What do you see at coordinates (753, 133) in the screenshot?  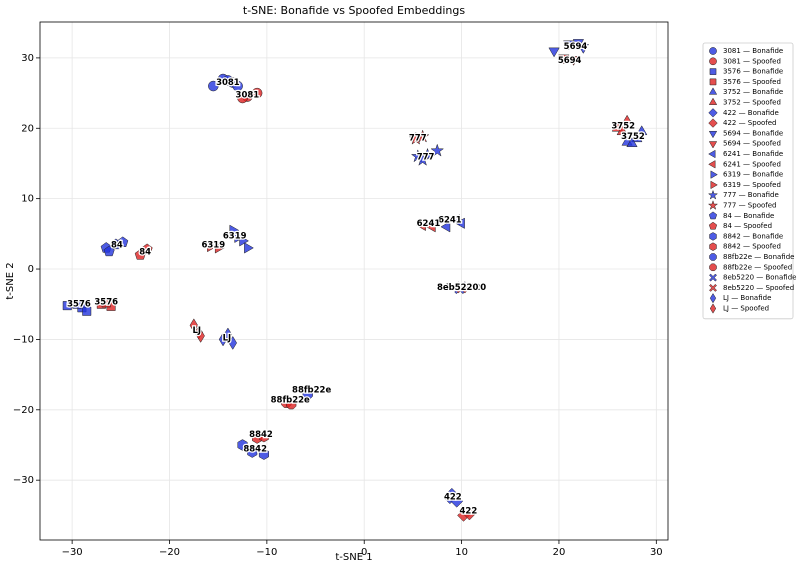 I see `legend-label: 5694 — Bonafide` at bounding box center [753, 133].